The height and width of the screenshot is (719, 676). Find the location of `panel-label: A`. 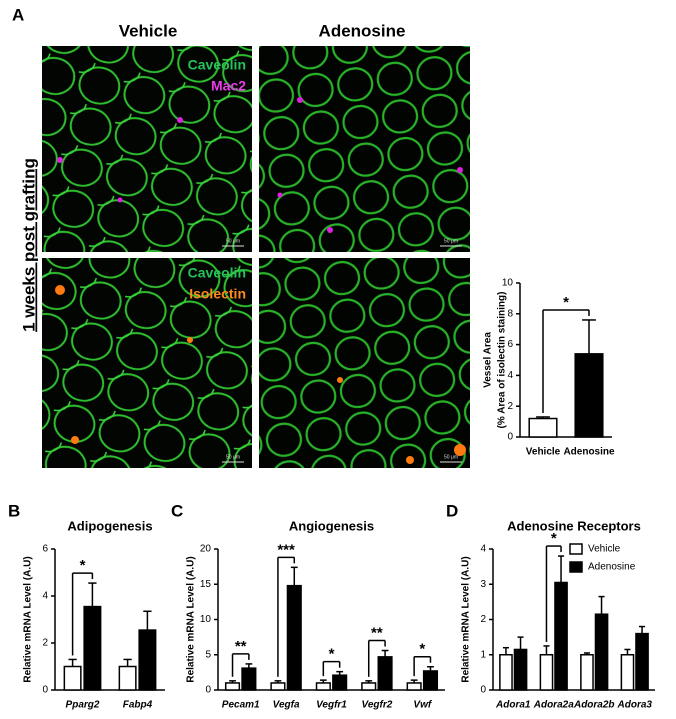

panel-label: A is located at coordinates (18, 14).